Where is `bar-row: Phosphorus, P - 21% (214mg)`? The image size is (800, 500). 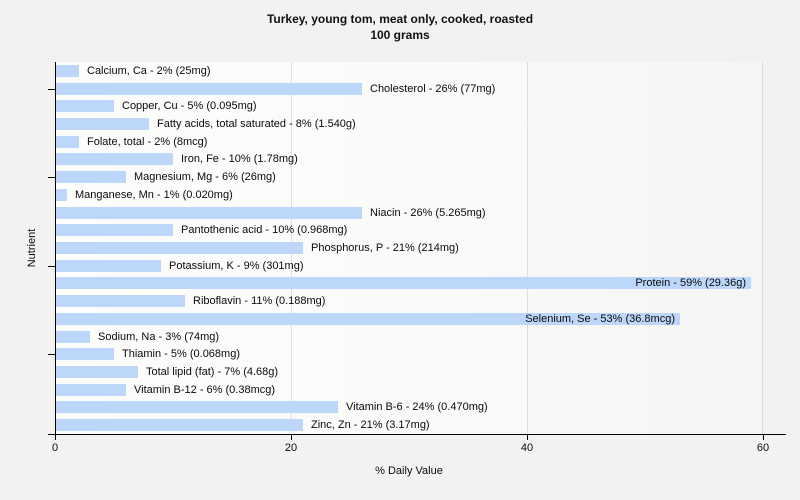
bar-row: Phosphorus, P - 21% (214mg) is located at coordinates (408, 248).